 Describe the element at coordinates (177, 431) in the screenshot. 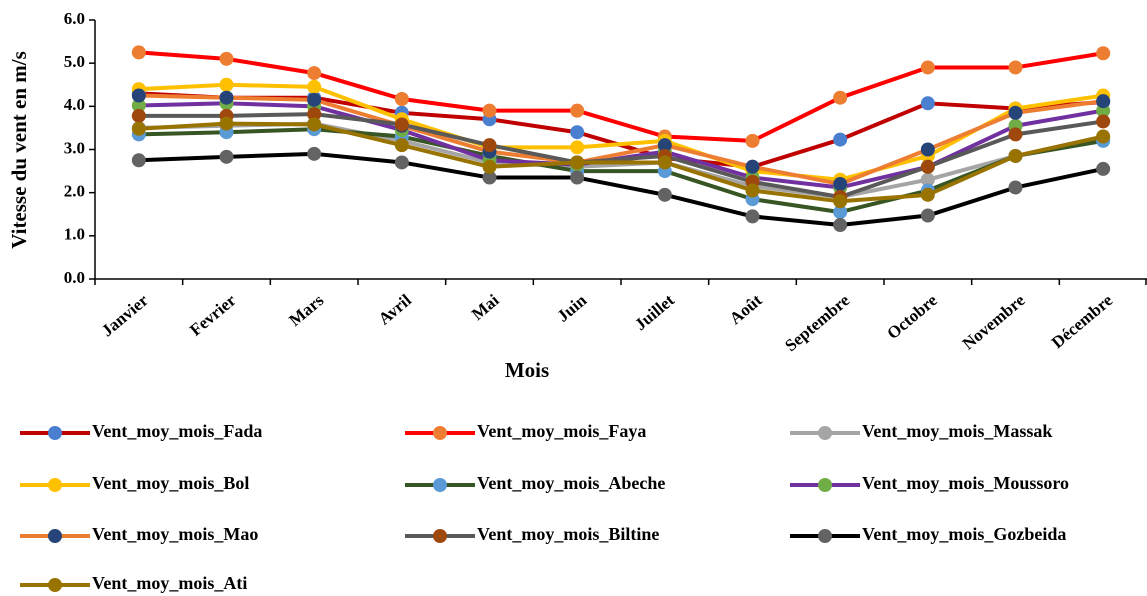

I see `legend-label: Vent_moy_mois_Fada` at that location.